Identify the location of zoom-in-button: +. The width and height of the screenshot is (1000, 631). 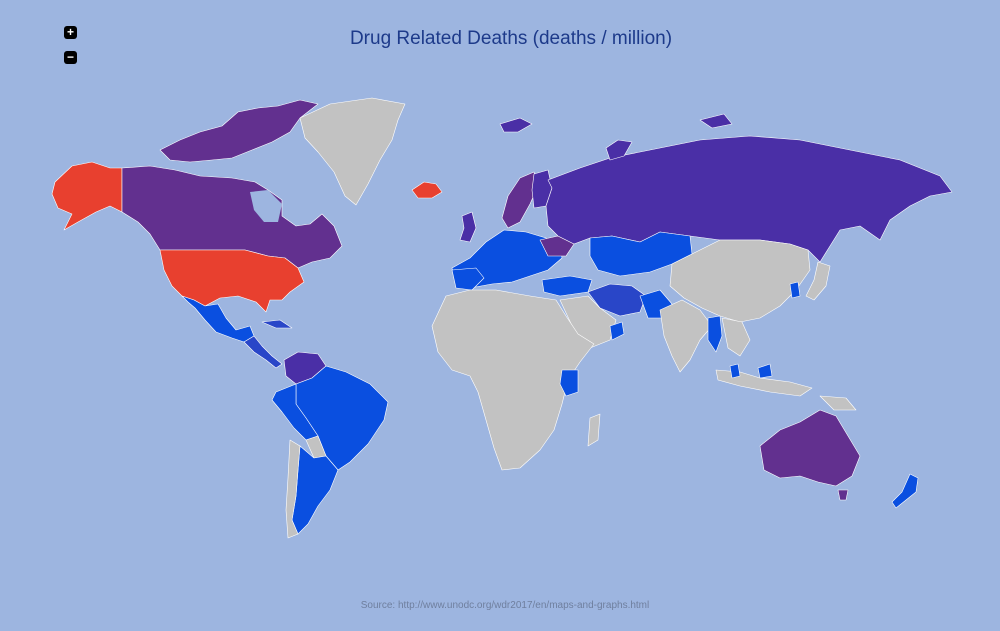
(70, 32).